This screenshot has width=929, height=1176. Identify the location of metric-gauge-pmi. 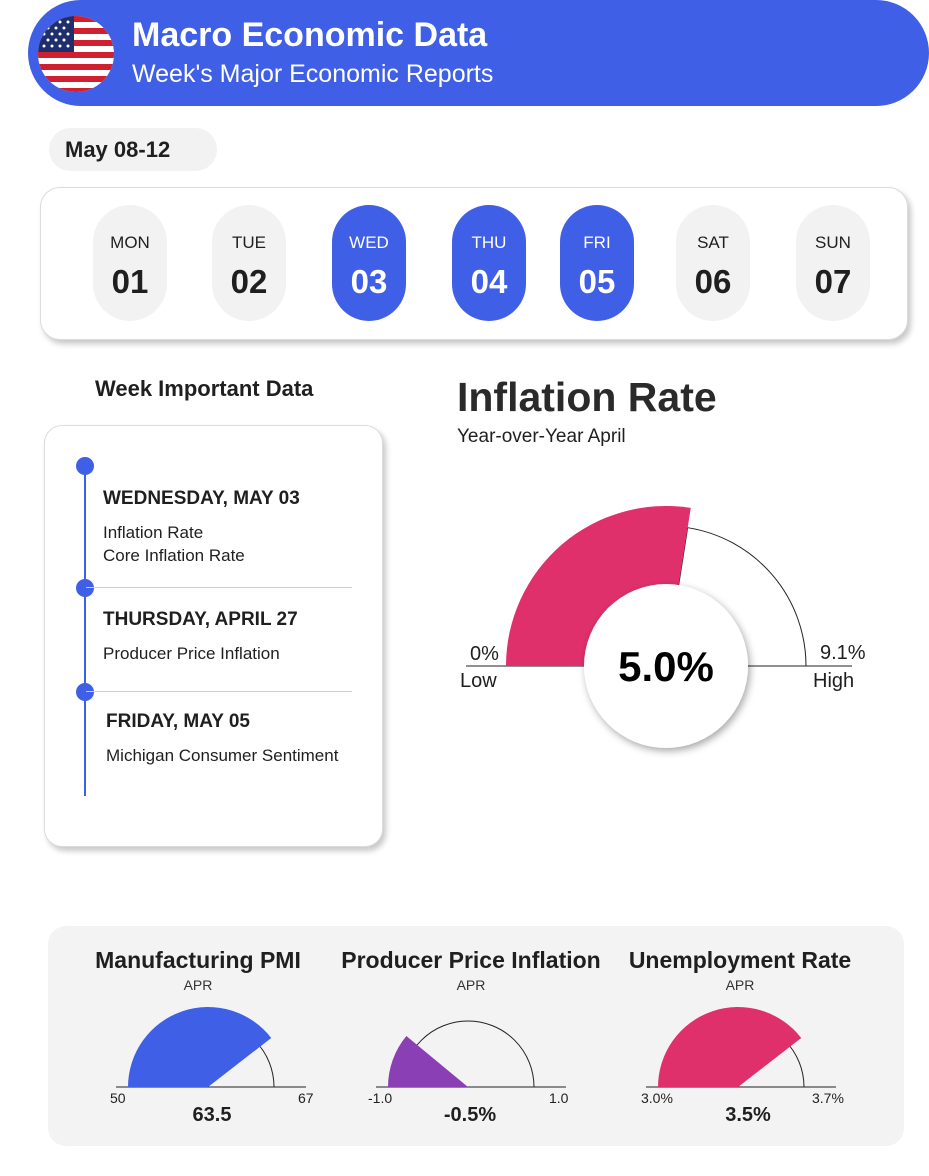
(211, 1047).